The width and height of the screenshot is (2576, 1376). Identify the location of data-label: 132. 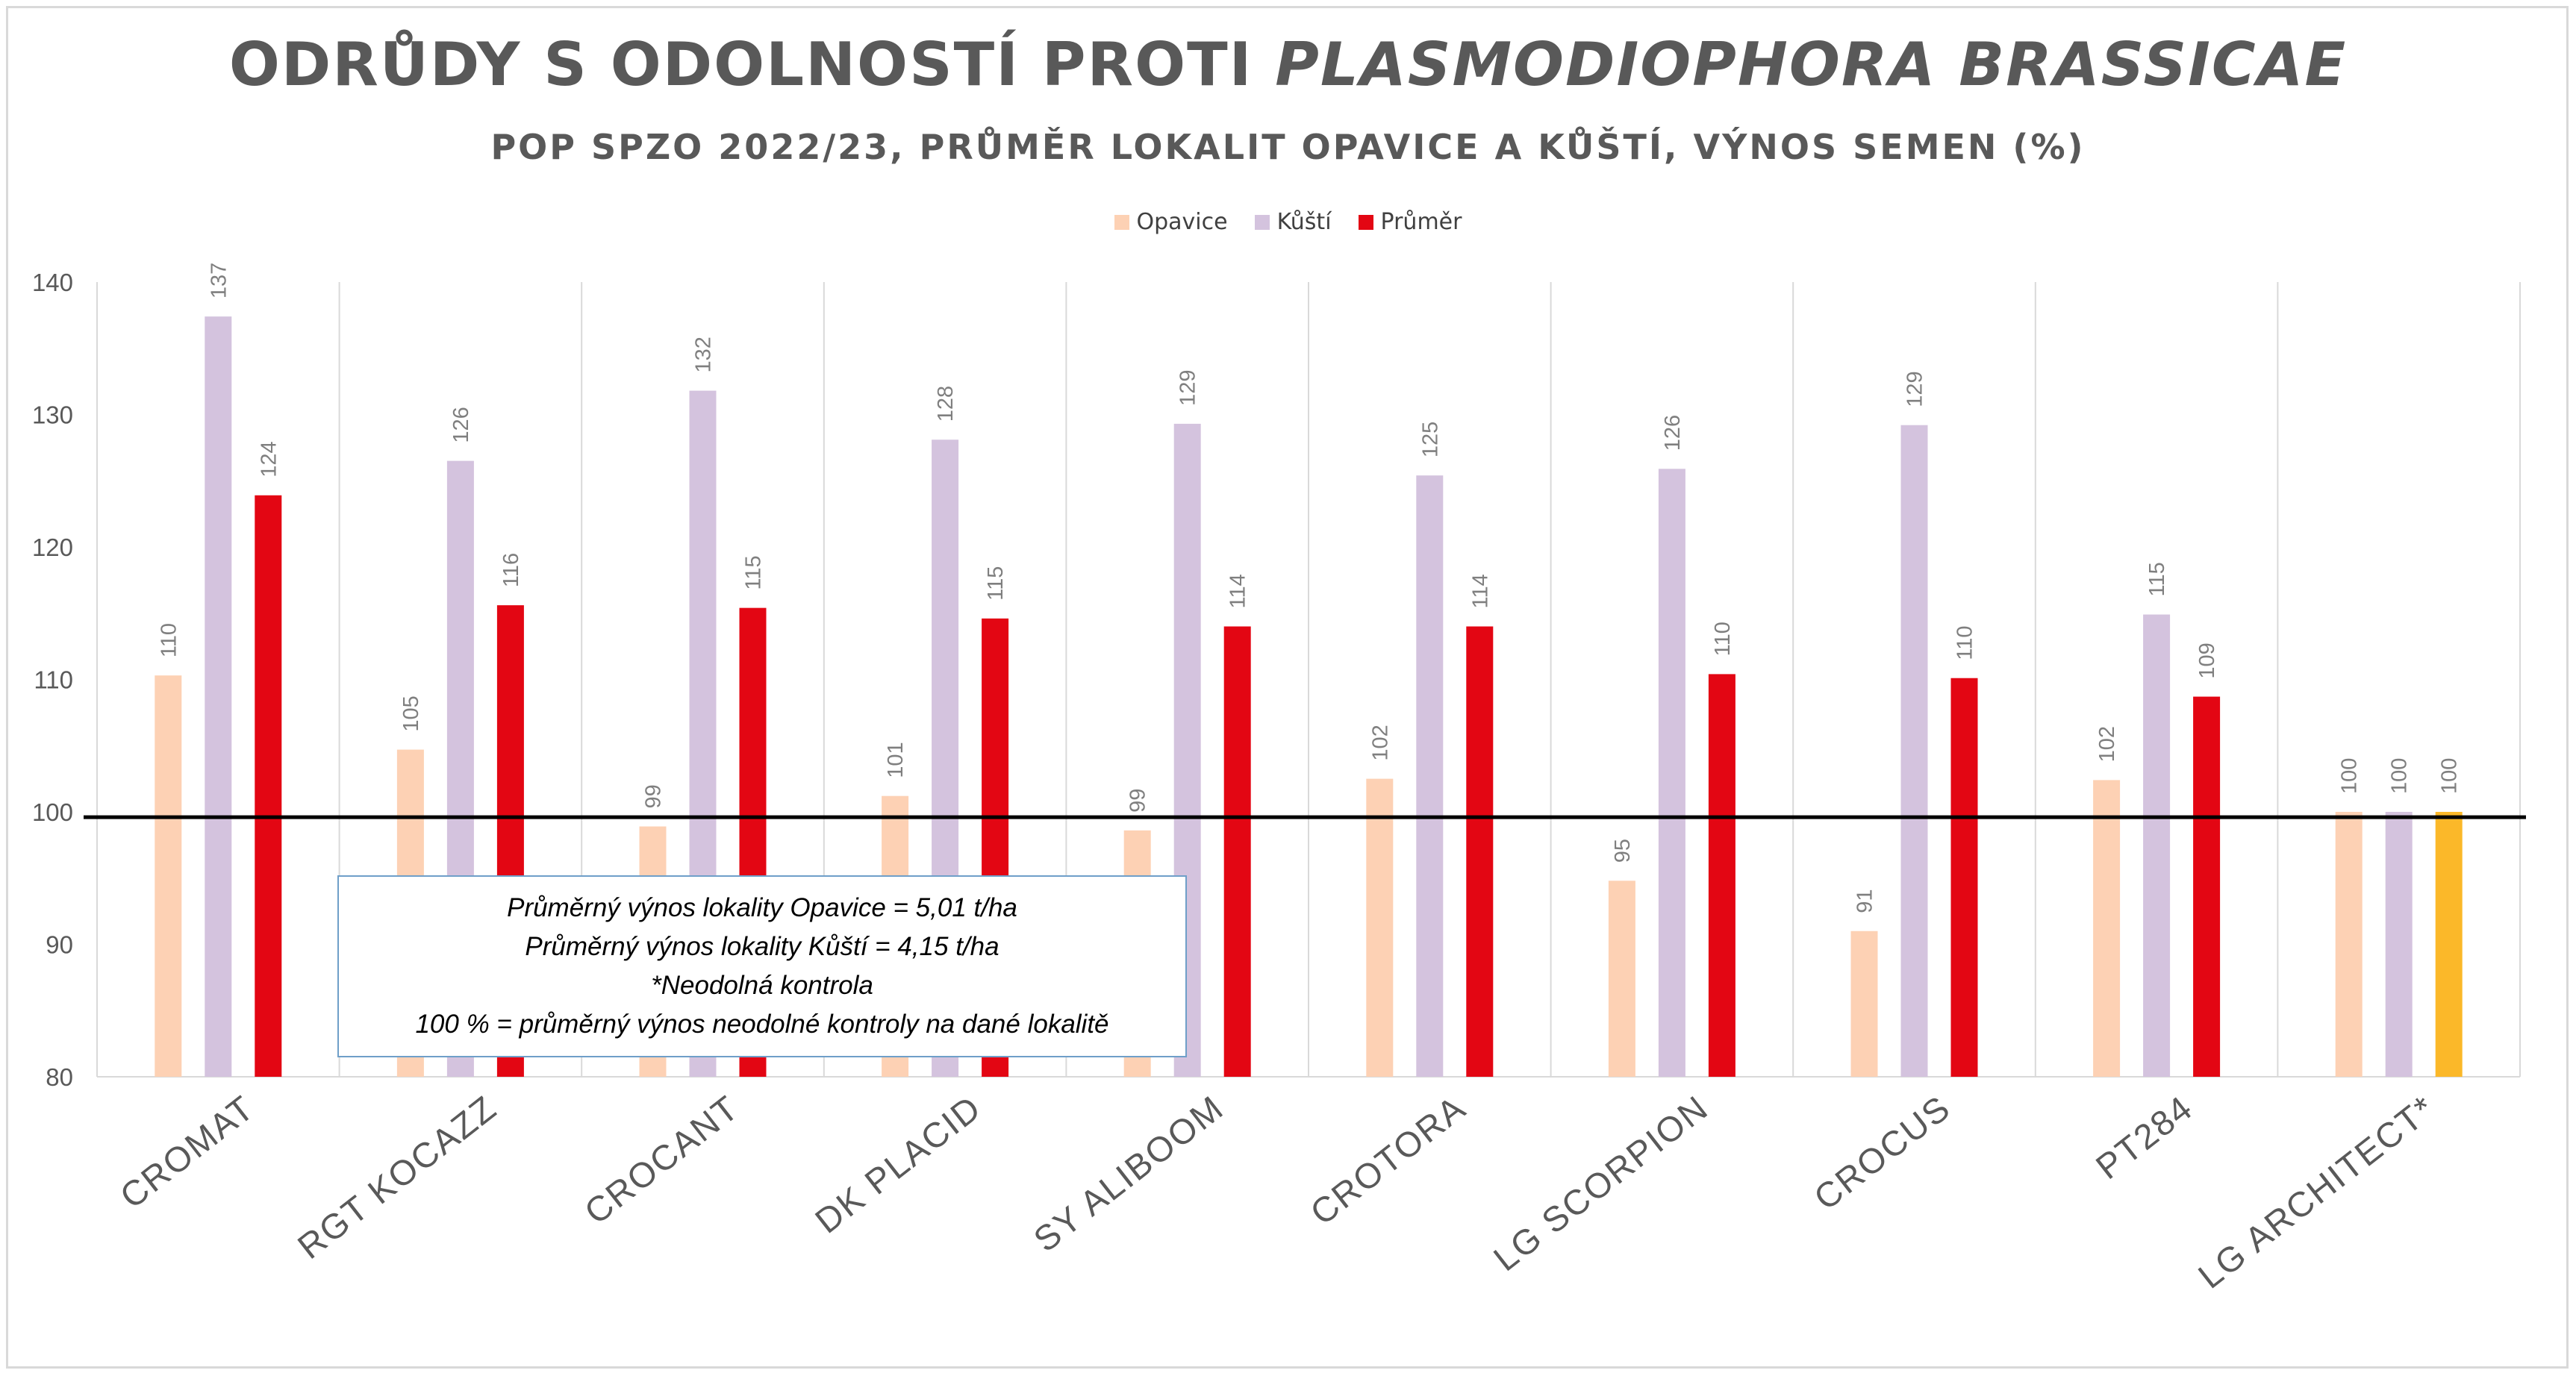
(704, 354).